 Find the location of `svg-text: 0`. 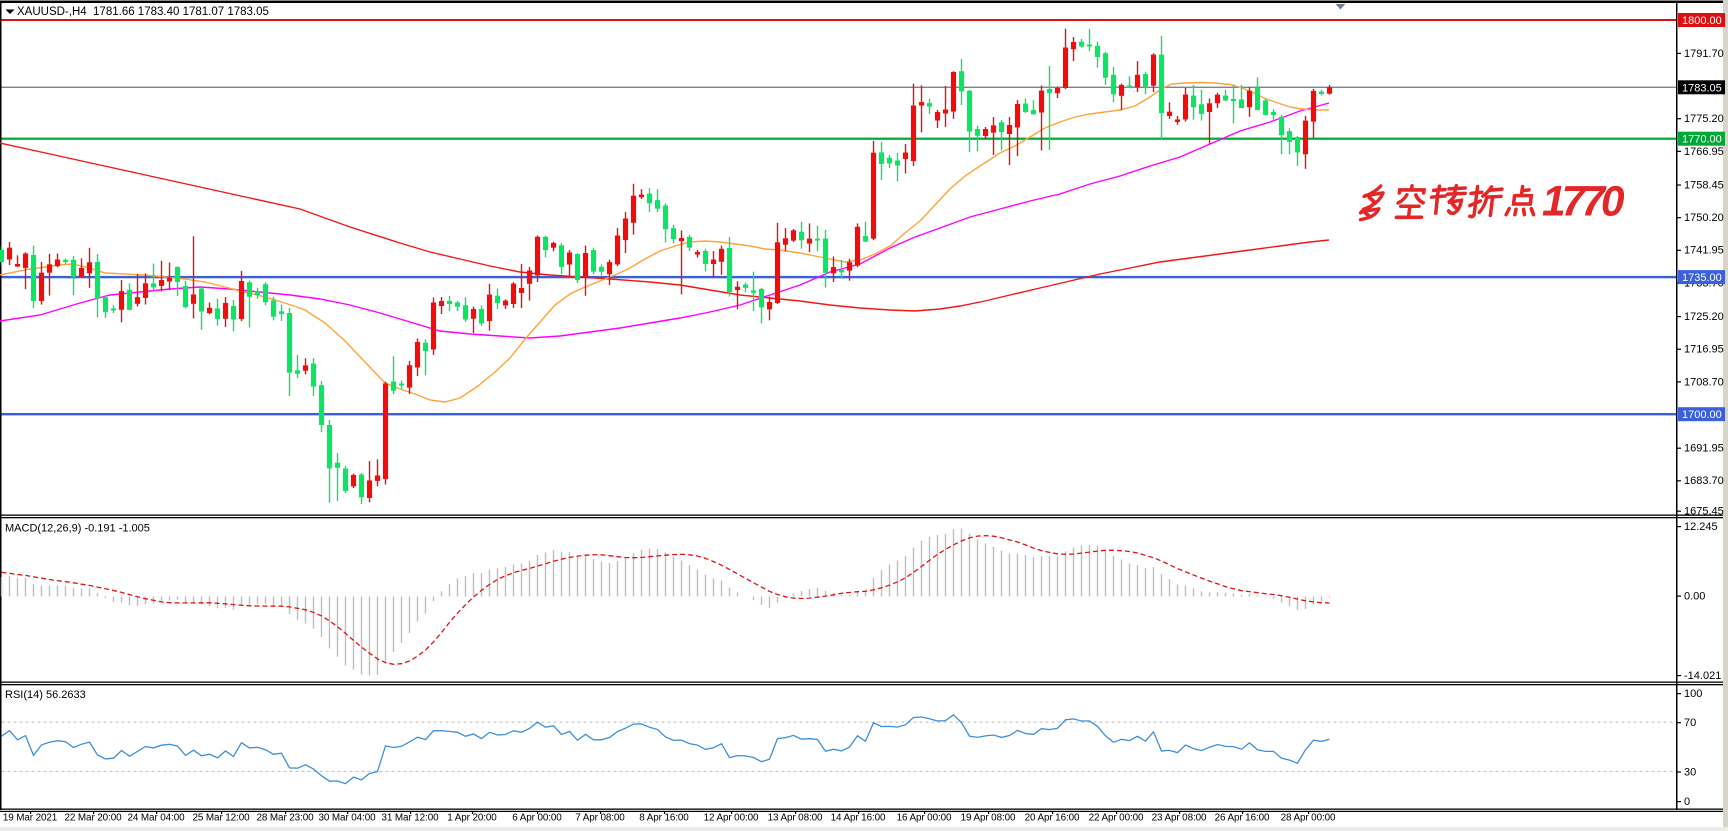

svg-text: 0 is located at coordinates (1687, 802).